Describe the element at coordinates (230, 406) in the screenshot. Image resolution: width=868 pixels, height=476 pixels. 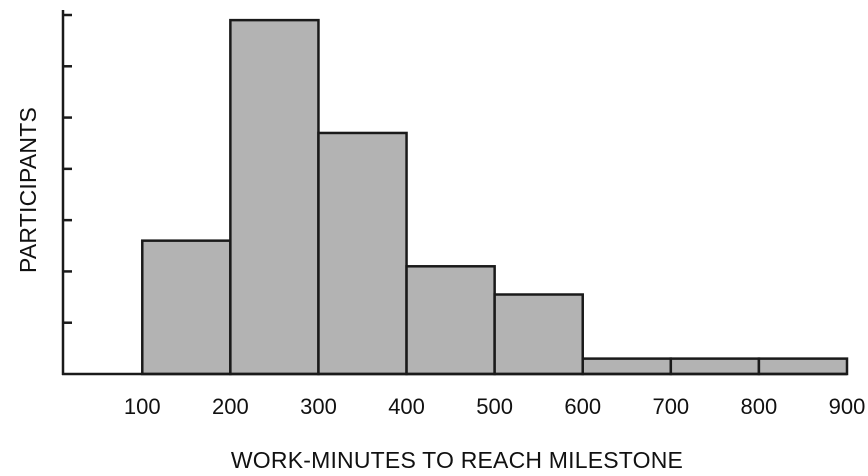
I see `x-tick-label-200: 200` at that location.